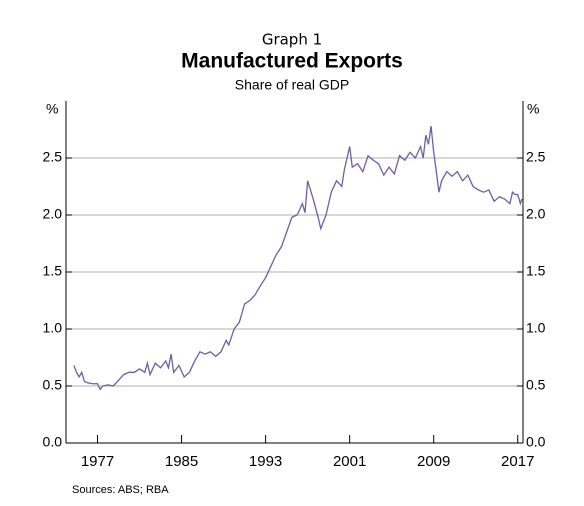  What do you see at coordinates (536, 442) in the screenshot?
I see `y2-tick-label: 0.0` at bounding box center [536, 442].